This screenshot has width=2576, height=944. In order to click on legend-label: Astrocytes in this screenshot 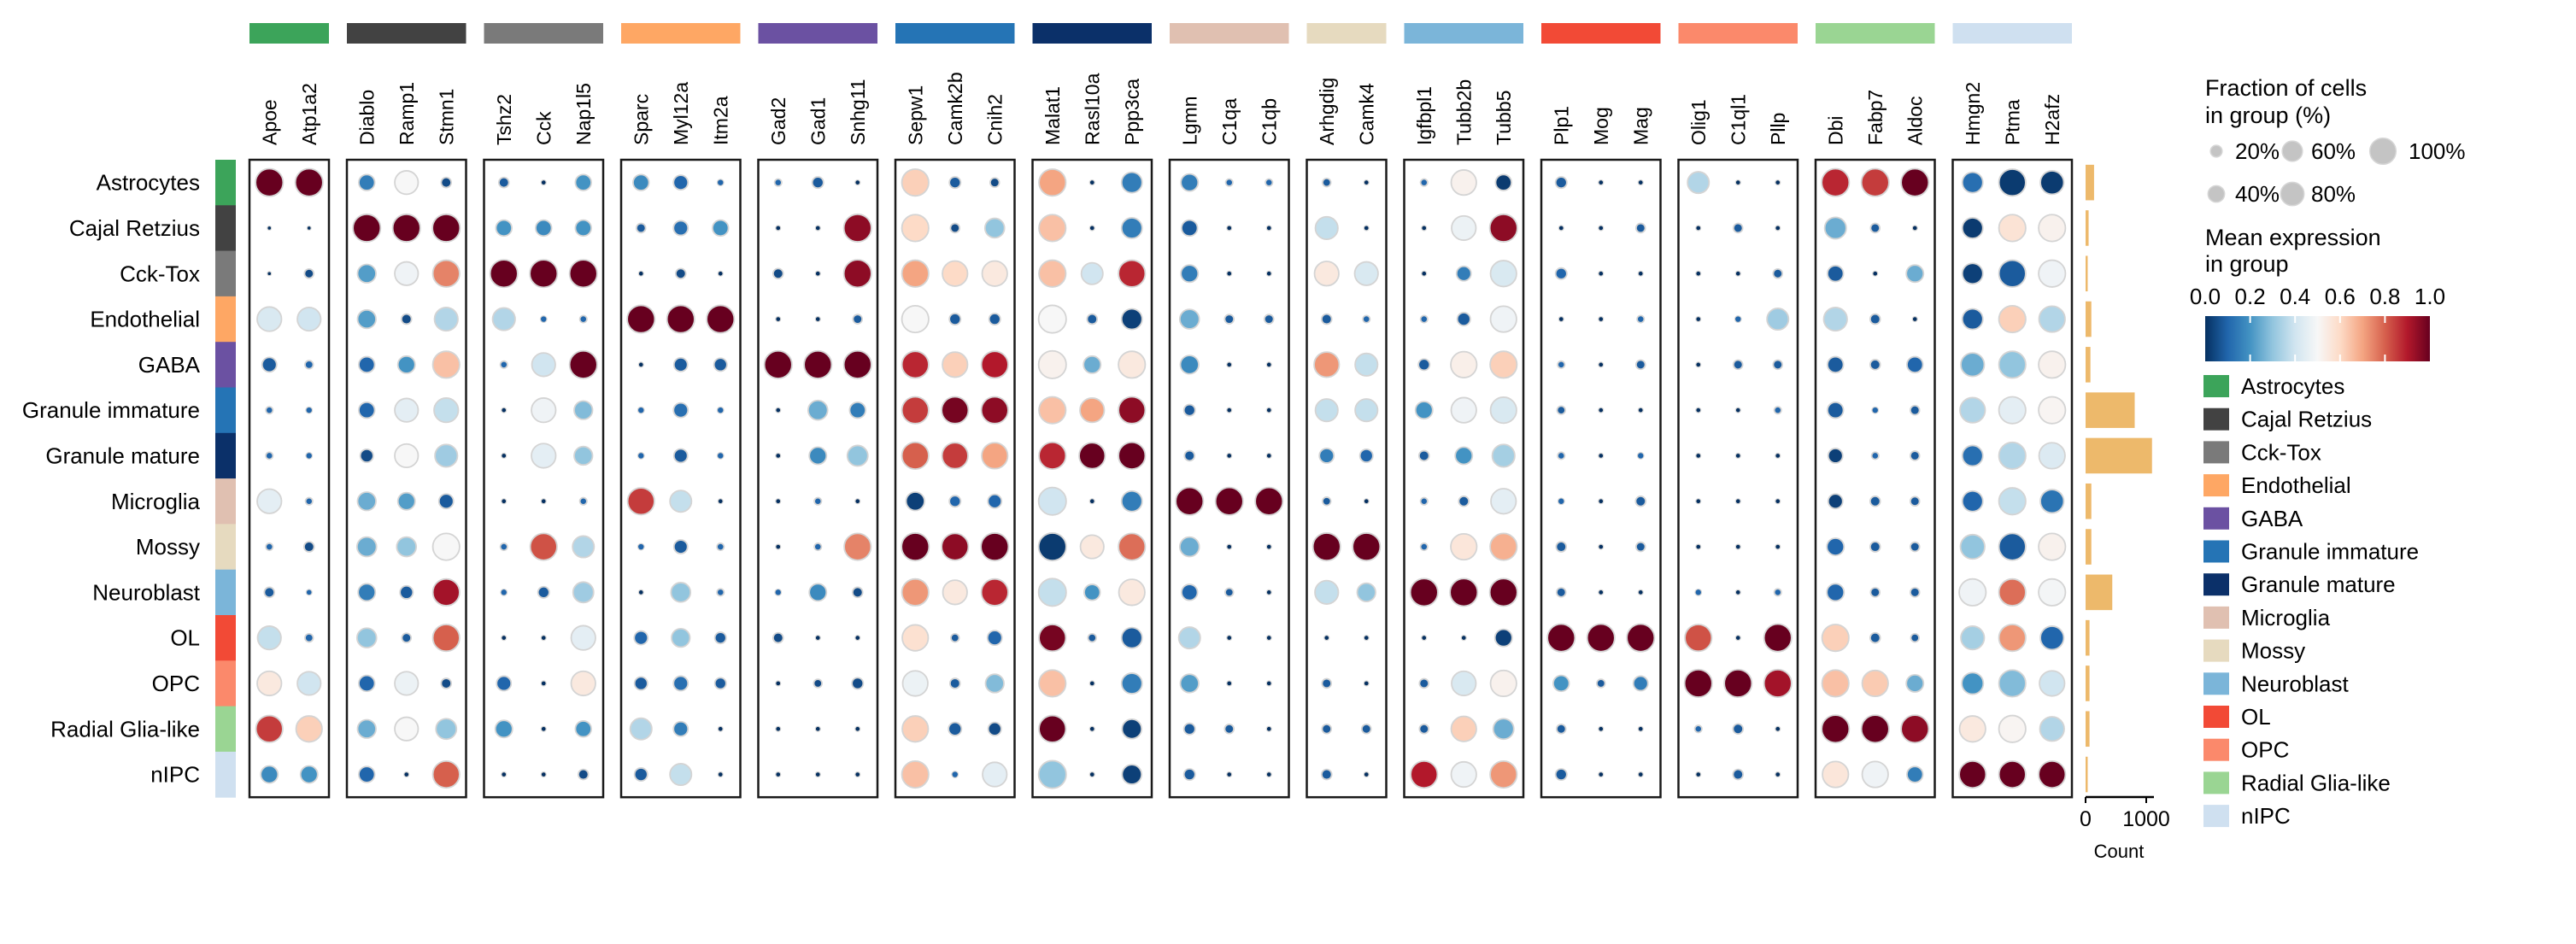, I will do `click(2292, 386)`.